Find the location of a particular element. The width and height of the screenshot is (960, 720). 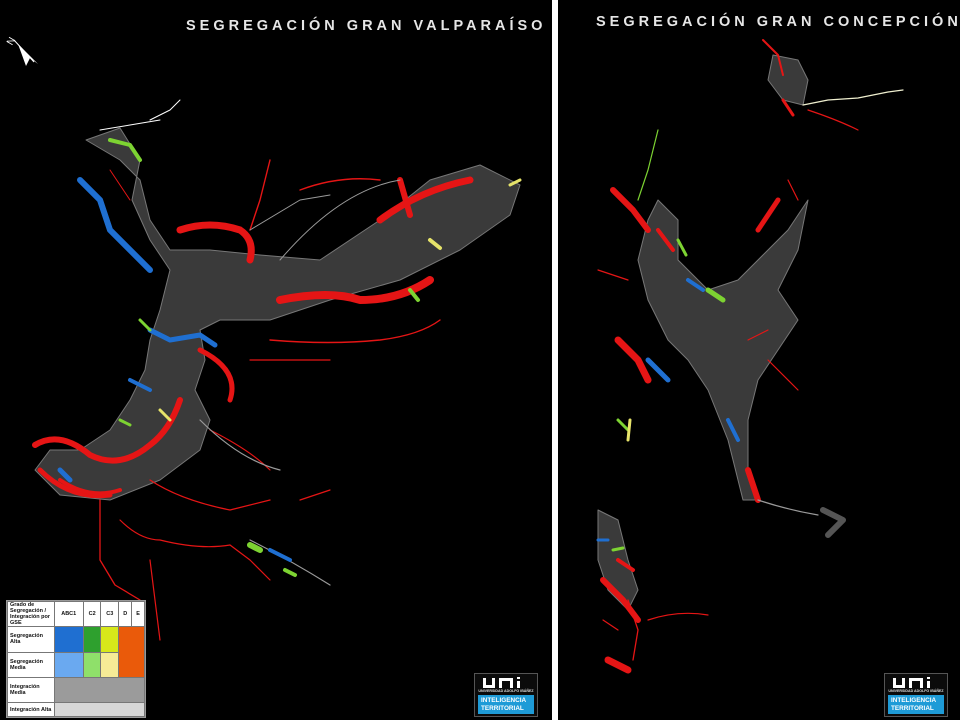

legend-swatch-d-e is located at coordinates (131, 652).